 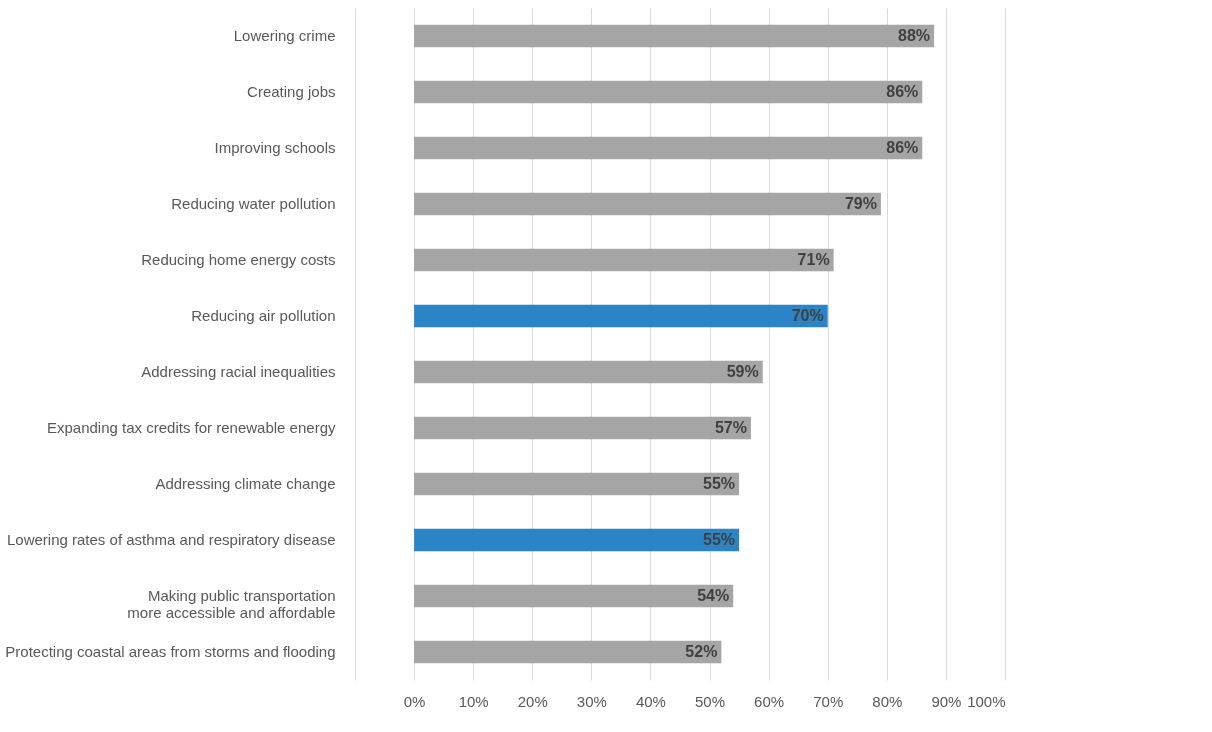 I want to click on x-tick-label: 60%, so click(x=769, y=701).